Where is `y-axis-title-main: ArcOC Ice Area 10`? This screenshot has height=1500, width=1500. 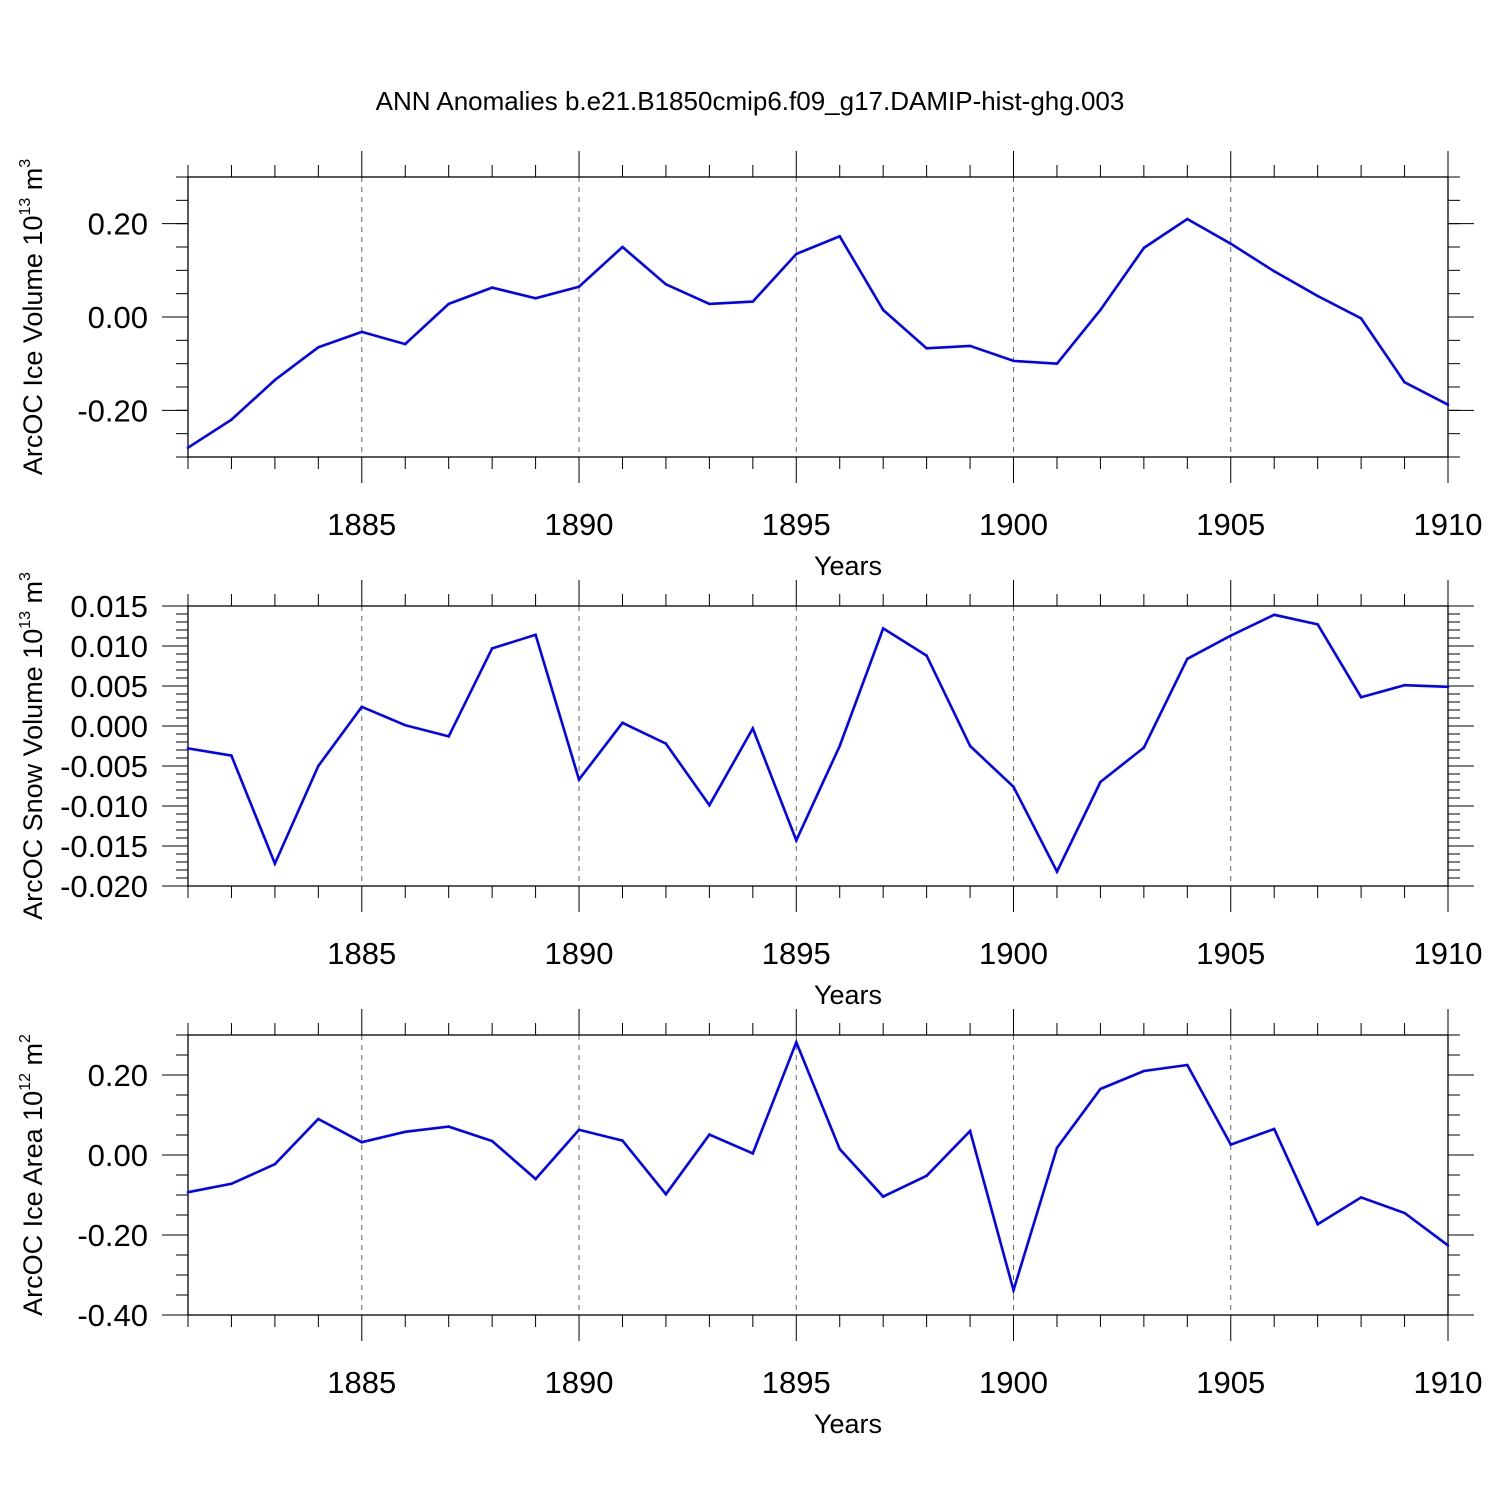 y-axis-title-main: ArcOC Ice Area 10 is located at coordinates (33, 1203).